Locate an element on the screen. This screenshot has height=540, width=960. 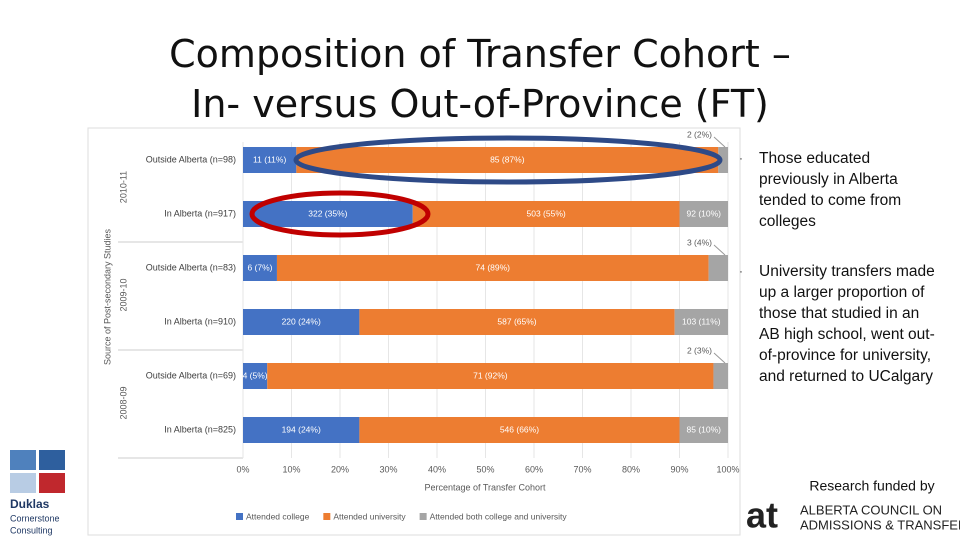
logo-text: Consulting is located at coordinates (31, 530).